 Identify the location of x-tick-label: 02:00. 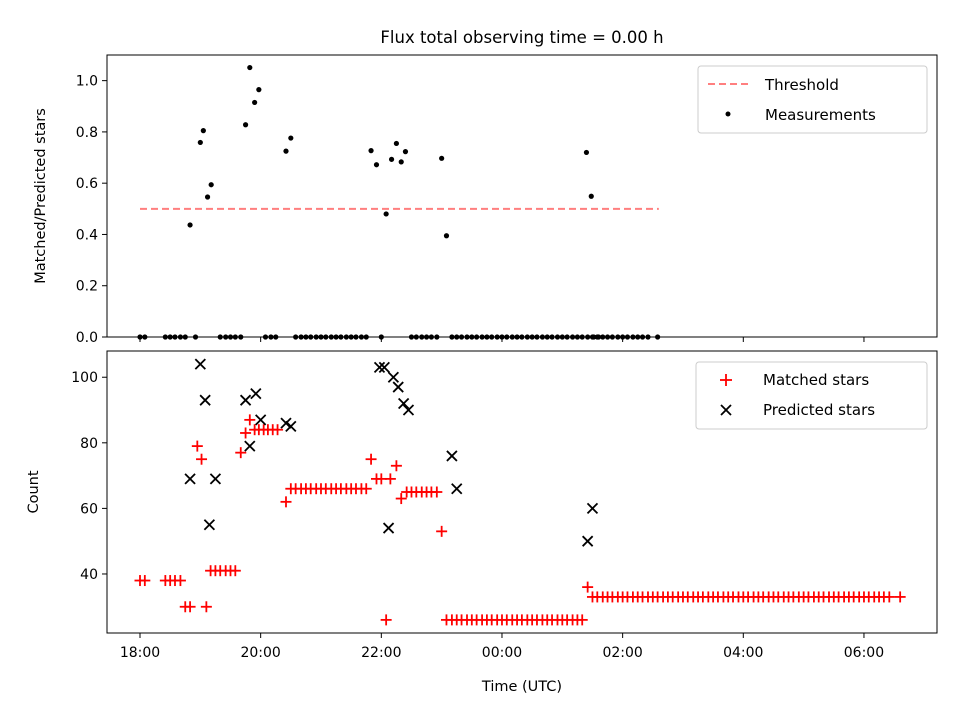
(622, 653).